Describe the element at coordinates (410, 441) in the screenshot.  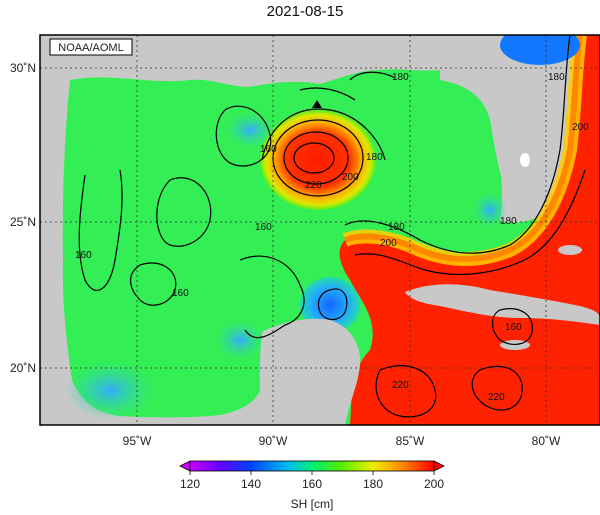
I see `lon-tick: 85˚W` at that location.